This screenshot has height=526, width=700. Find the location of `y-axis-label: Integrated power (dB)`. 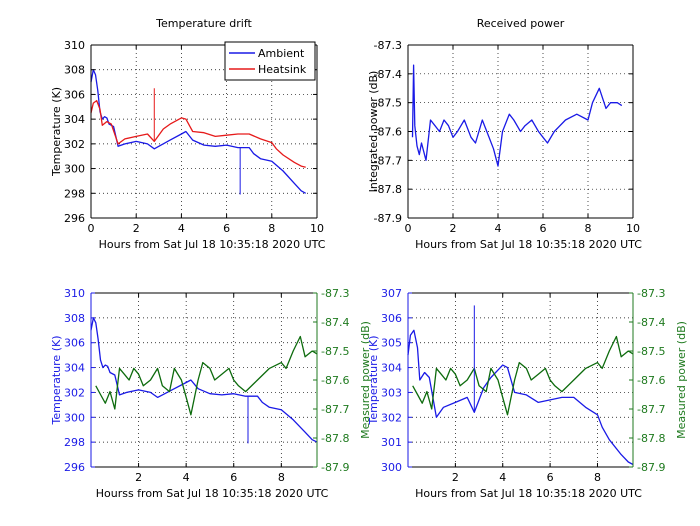

y-axis-label: Integrated power (dB) is located at coordinates (373, 132).